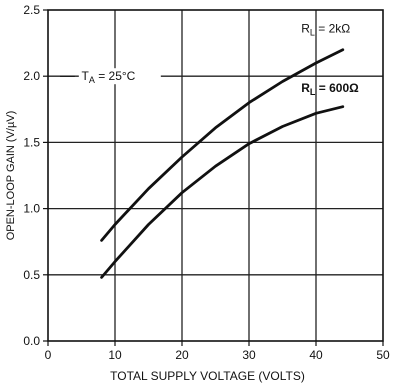  I want to click on y-tick-label: 1.0, so click(31, 209).